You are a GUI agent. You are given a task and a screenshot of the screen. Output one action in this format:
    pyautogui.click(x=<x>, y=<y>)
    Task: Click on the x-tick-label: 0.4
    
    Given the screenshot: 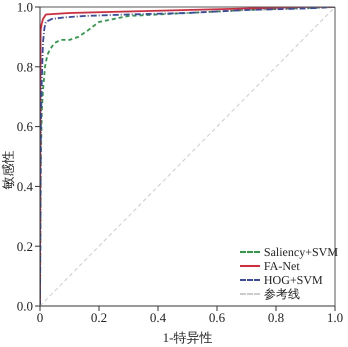 What is the action you would take?
    pyautogui.click(x=158, y=318)
    